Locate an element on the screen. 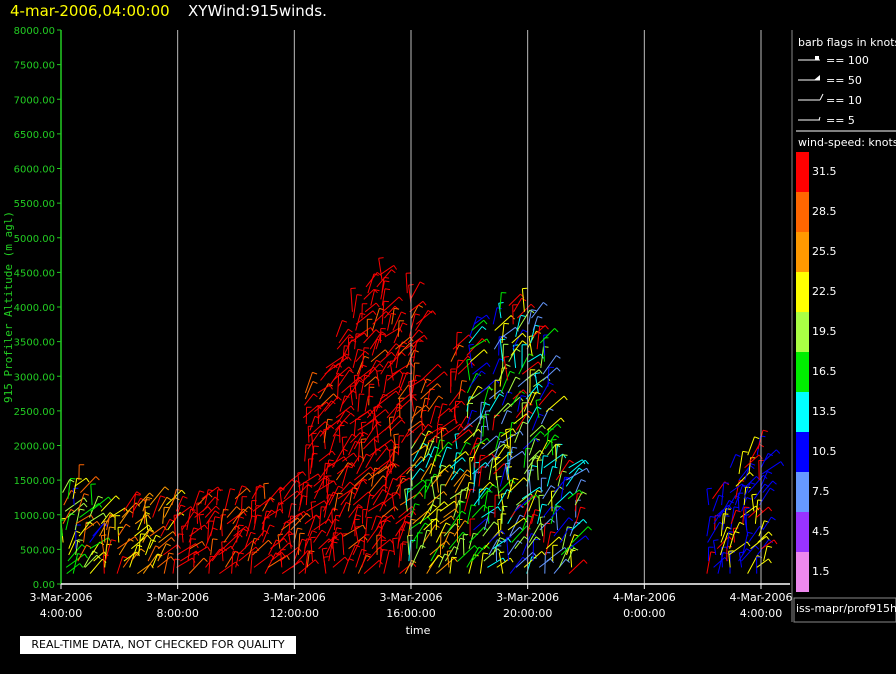 Image resolution: width=896 pixels, height=674 pixels. y-tick-label: 0.00 is located at coordinates (44, 585).